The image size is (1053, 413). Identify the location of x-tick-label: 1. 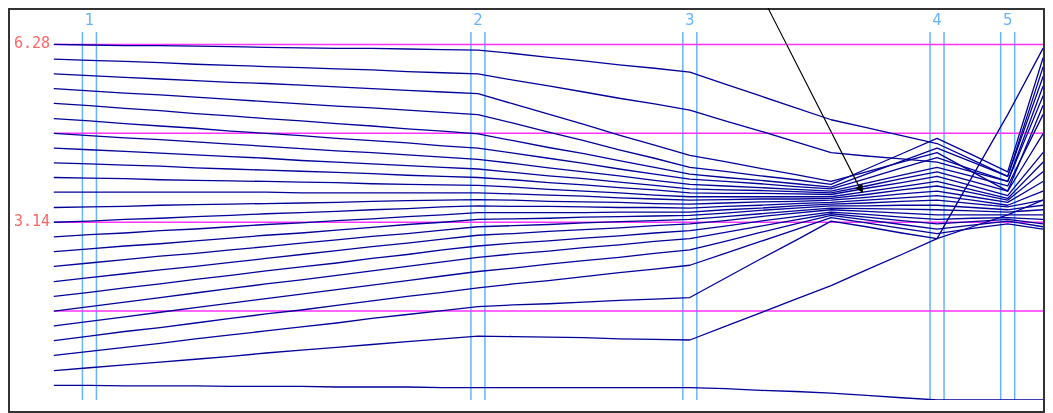
(89, 19).